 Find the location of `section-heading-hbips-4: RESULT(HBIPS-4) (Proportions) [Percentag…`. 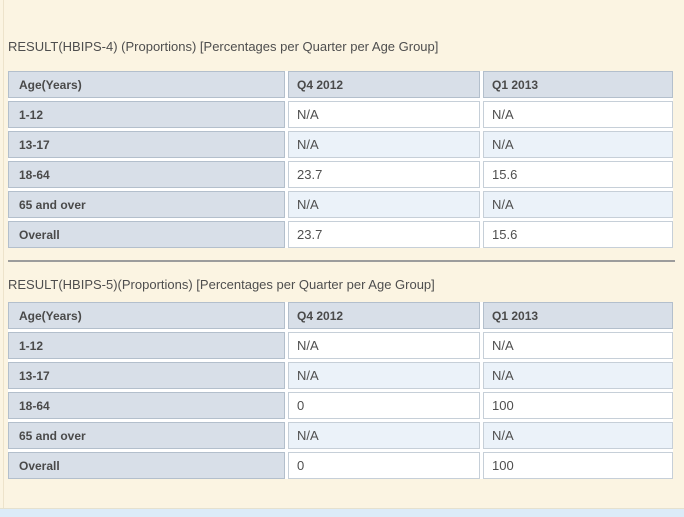

section-heading-hbips-4: RESULT(HBIPS-4) (Proportions) [Percentag… is located at coordinates (223, 46).